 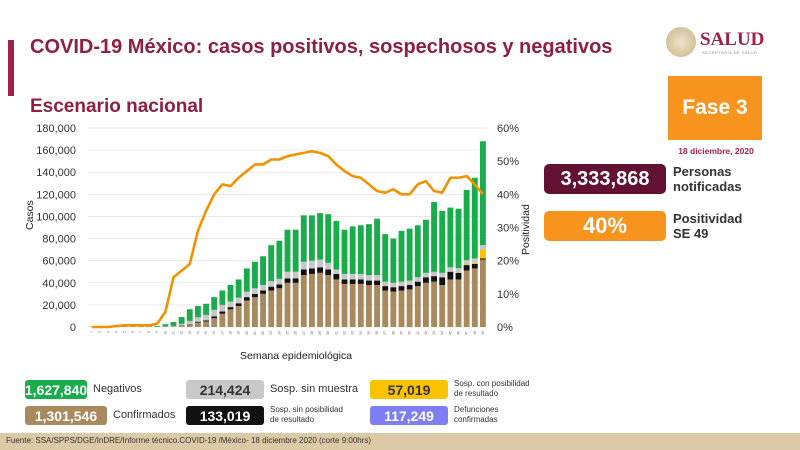 I want to click on x-tick-label: 21, so click(x=255, y=333).